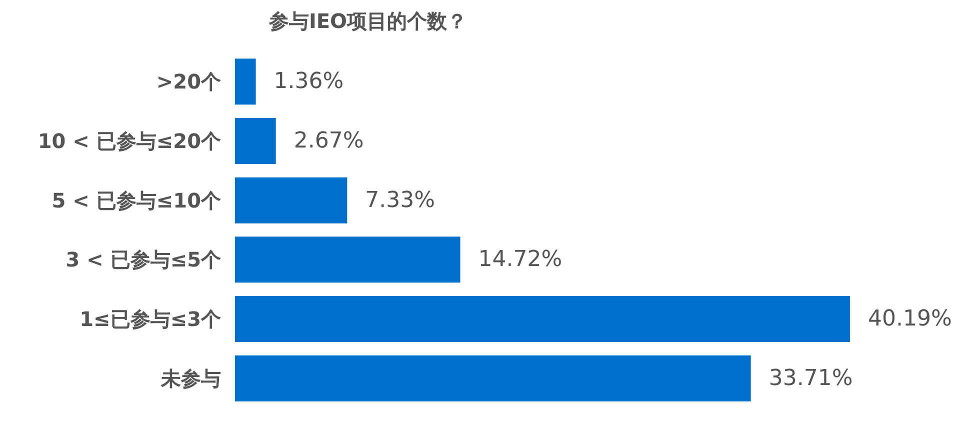  I want to click on y-tick-label: 10 < 已参与≤20个, so click(129, 141).